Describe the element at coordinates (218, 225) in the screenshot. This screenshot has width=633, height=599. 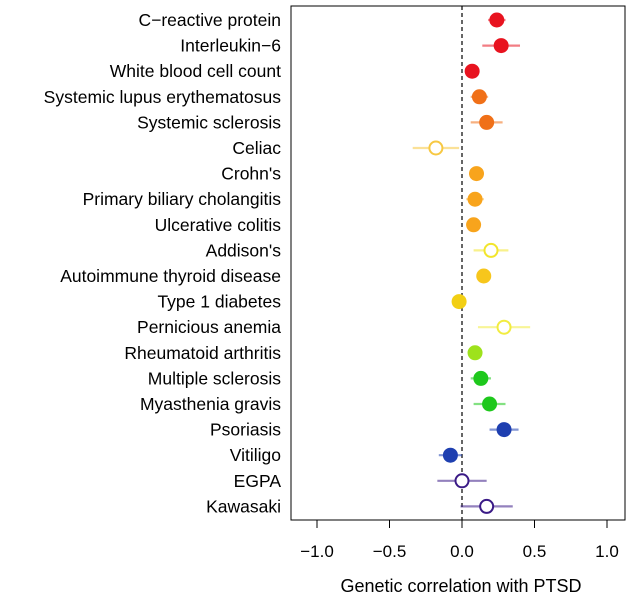
I see `category-label-ulcerative-colitis: Ulcerative colitis` at that location.